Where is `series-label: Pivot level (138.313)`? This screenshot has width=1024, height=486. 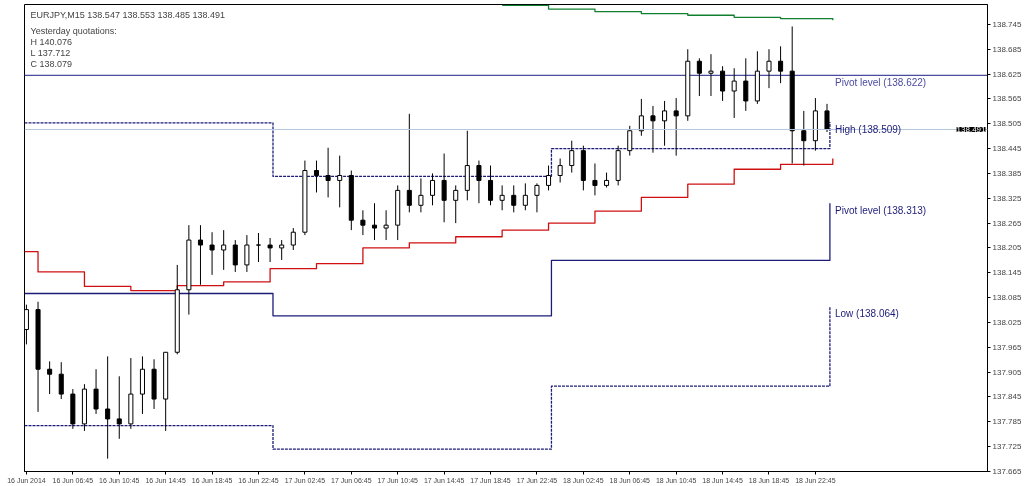 series-label: Pivot level (138.313) is located at coordinates (881, 211).